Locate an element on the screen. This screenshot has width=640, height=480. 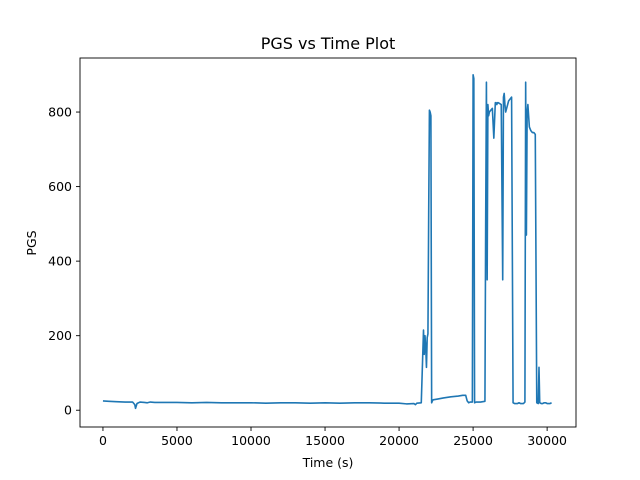
chart-title: PGS vs Time Plot is located at coordinates (328, 43).